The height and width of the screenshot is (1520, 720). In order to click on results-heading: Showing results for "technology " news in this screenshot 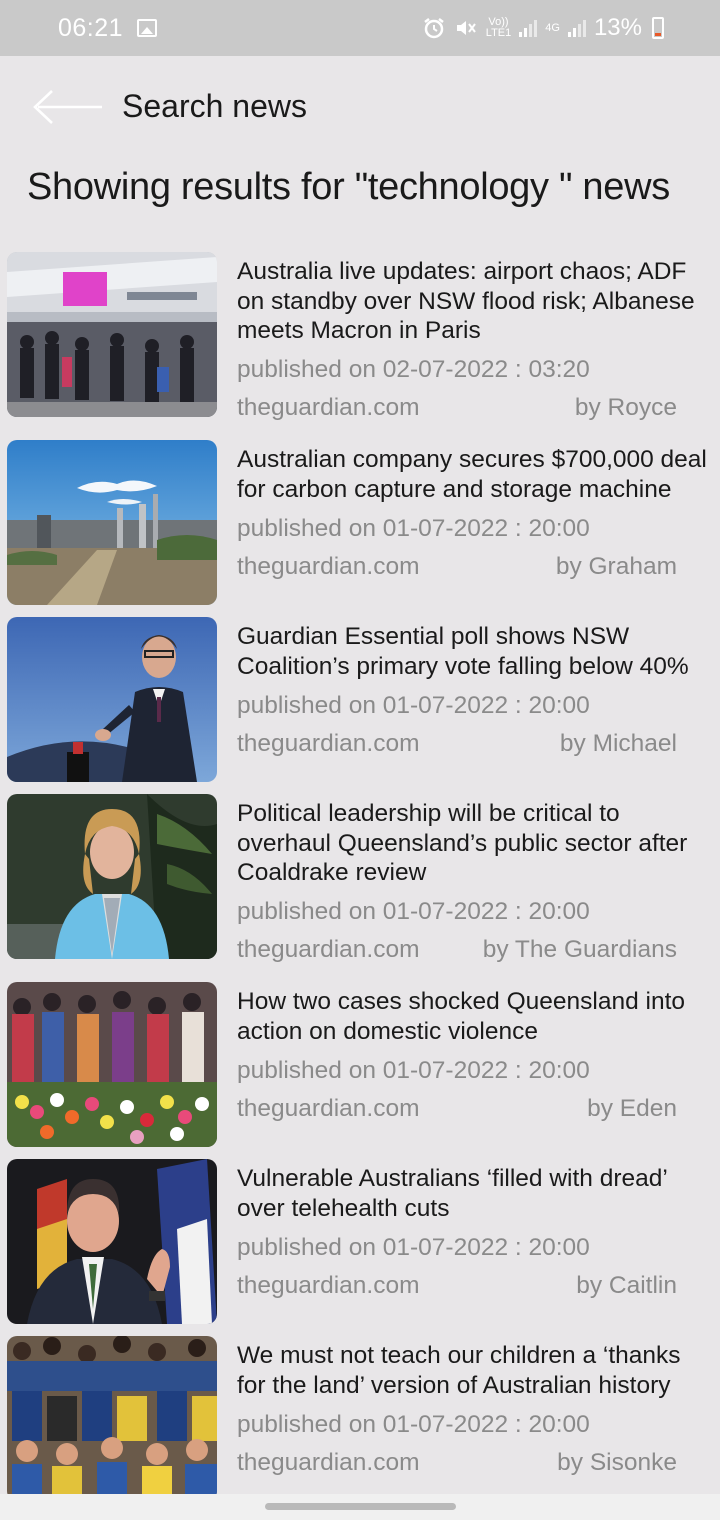, I will do `click(348, 187)`.